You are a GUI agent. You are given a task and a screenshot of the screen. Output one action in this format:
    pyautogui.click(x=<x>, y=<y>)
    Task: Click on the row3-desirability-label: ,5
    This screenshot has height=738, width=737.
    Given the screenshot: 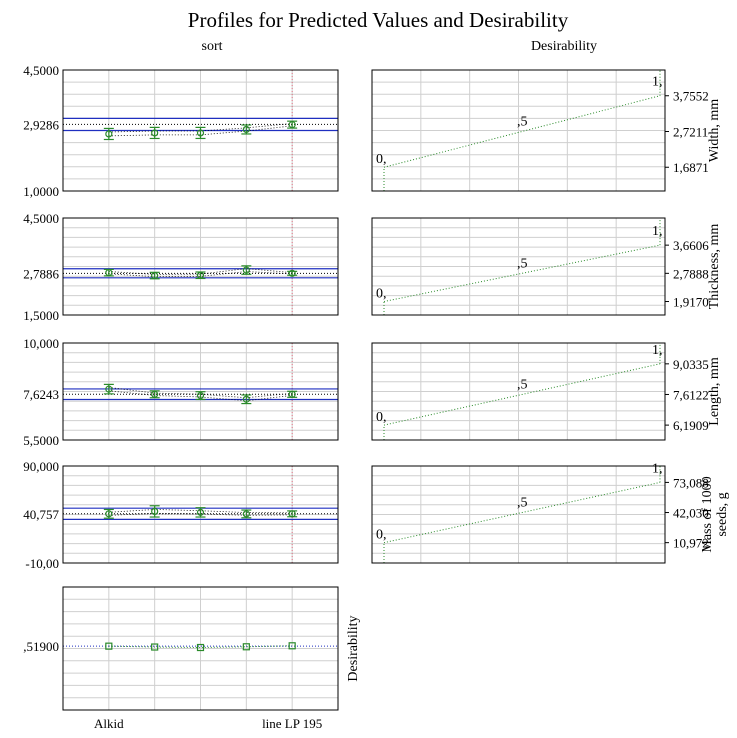 What is the action you would take?
    pyautogui.click(x=522, y=384)
    